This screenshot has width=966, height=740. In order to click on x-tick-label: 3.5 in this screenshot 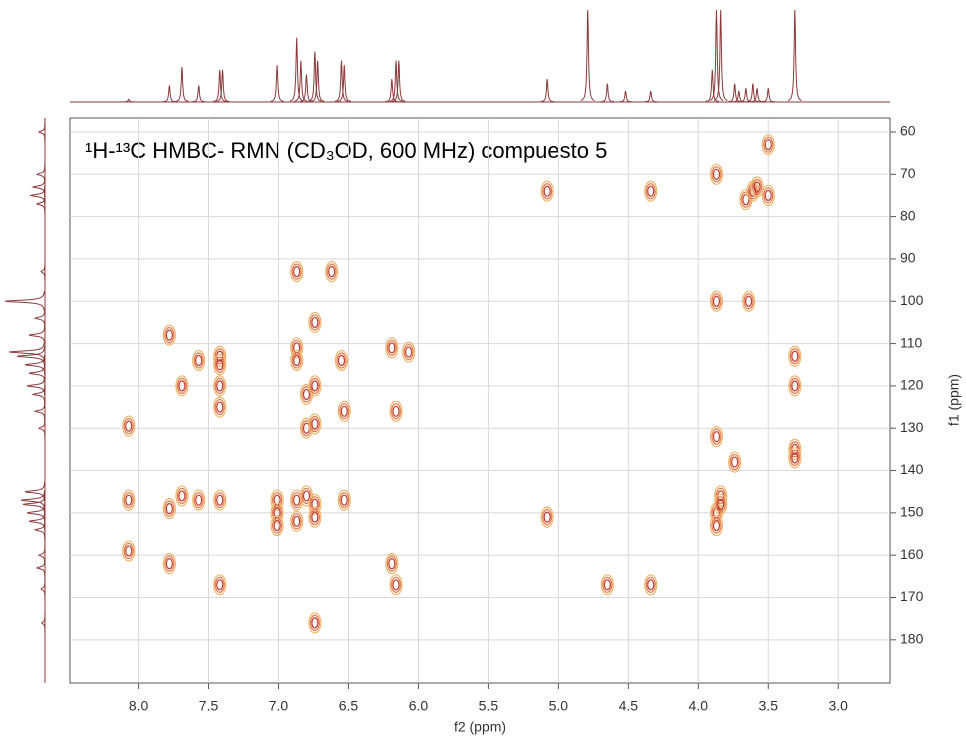, I will do `click(769, 706)`.